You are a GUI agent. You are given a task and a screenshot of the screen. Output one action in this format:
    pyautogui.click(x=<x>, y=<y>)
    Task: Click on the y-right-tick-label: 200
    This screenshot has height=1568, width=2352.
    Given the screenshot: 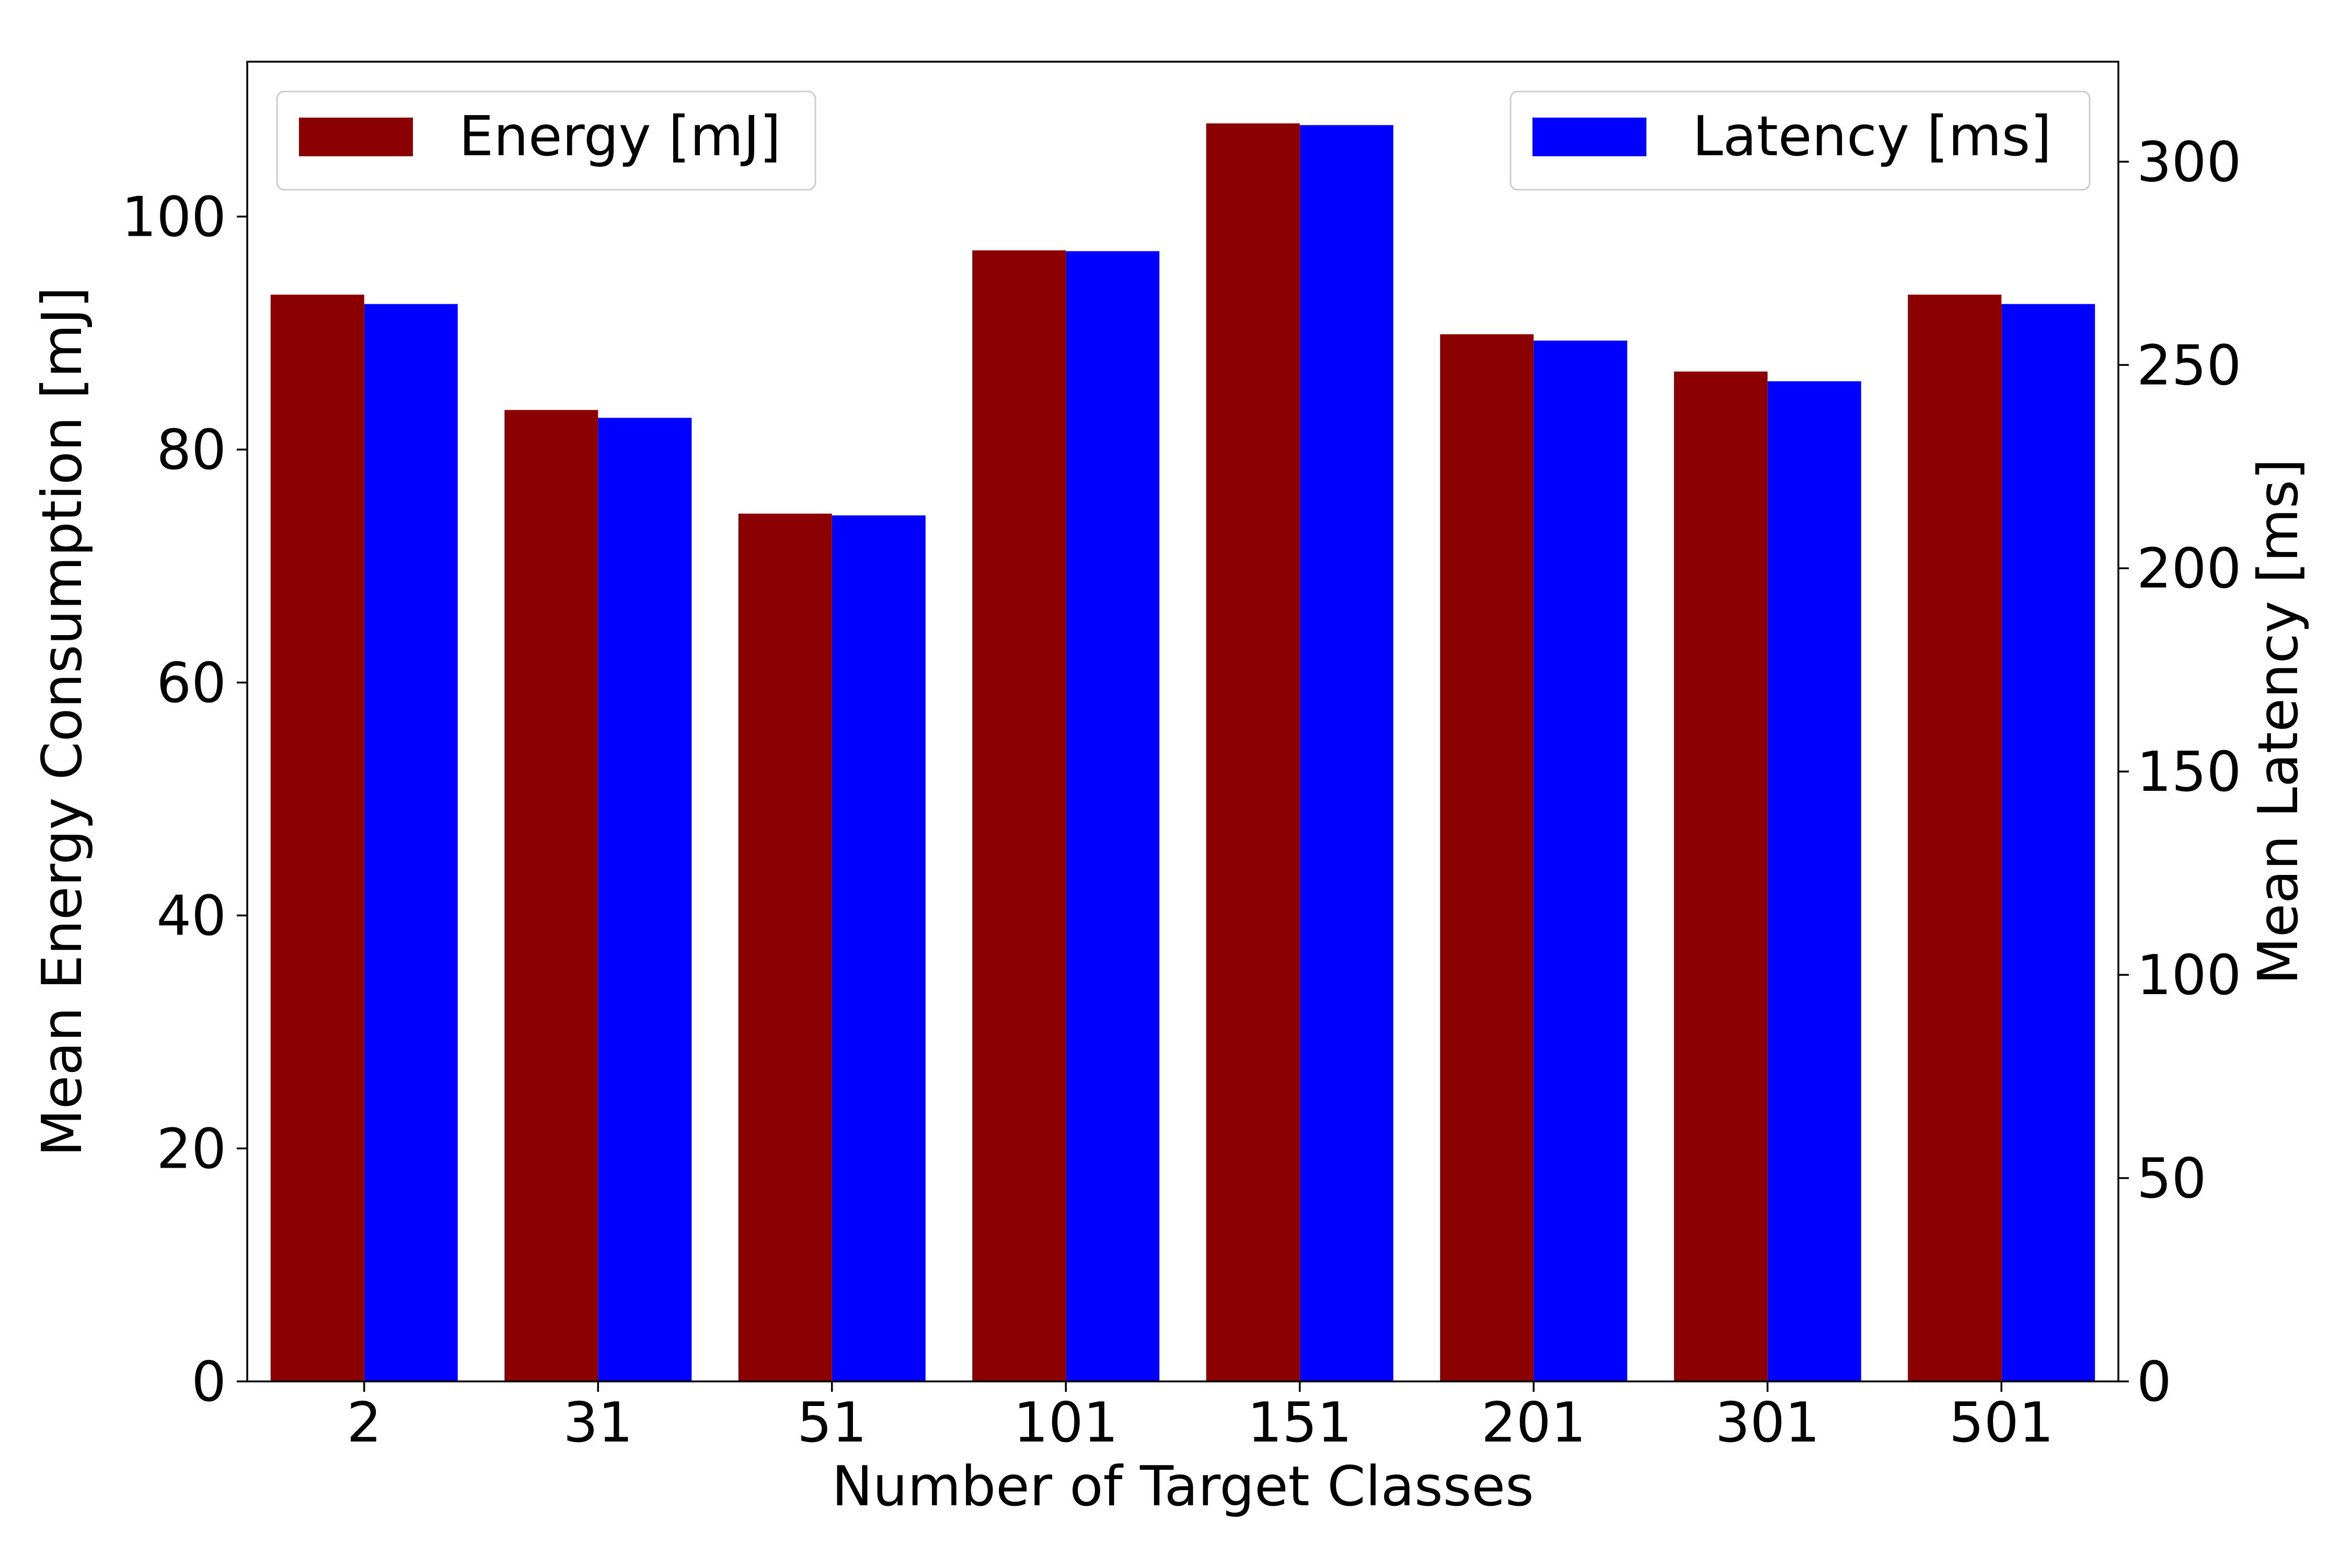 What is the action you would take?
    pyautogui.click(x=2189, y=569)
    